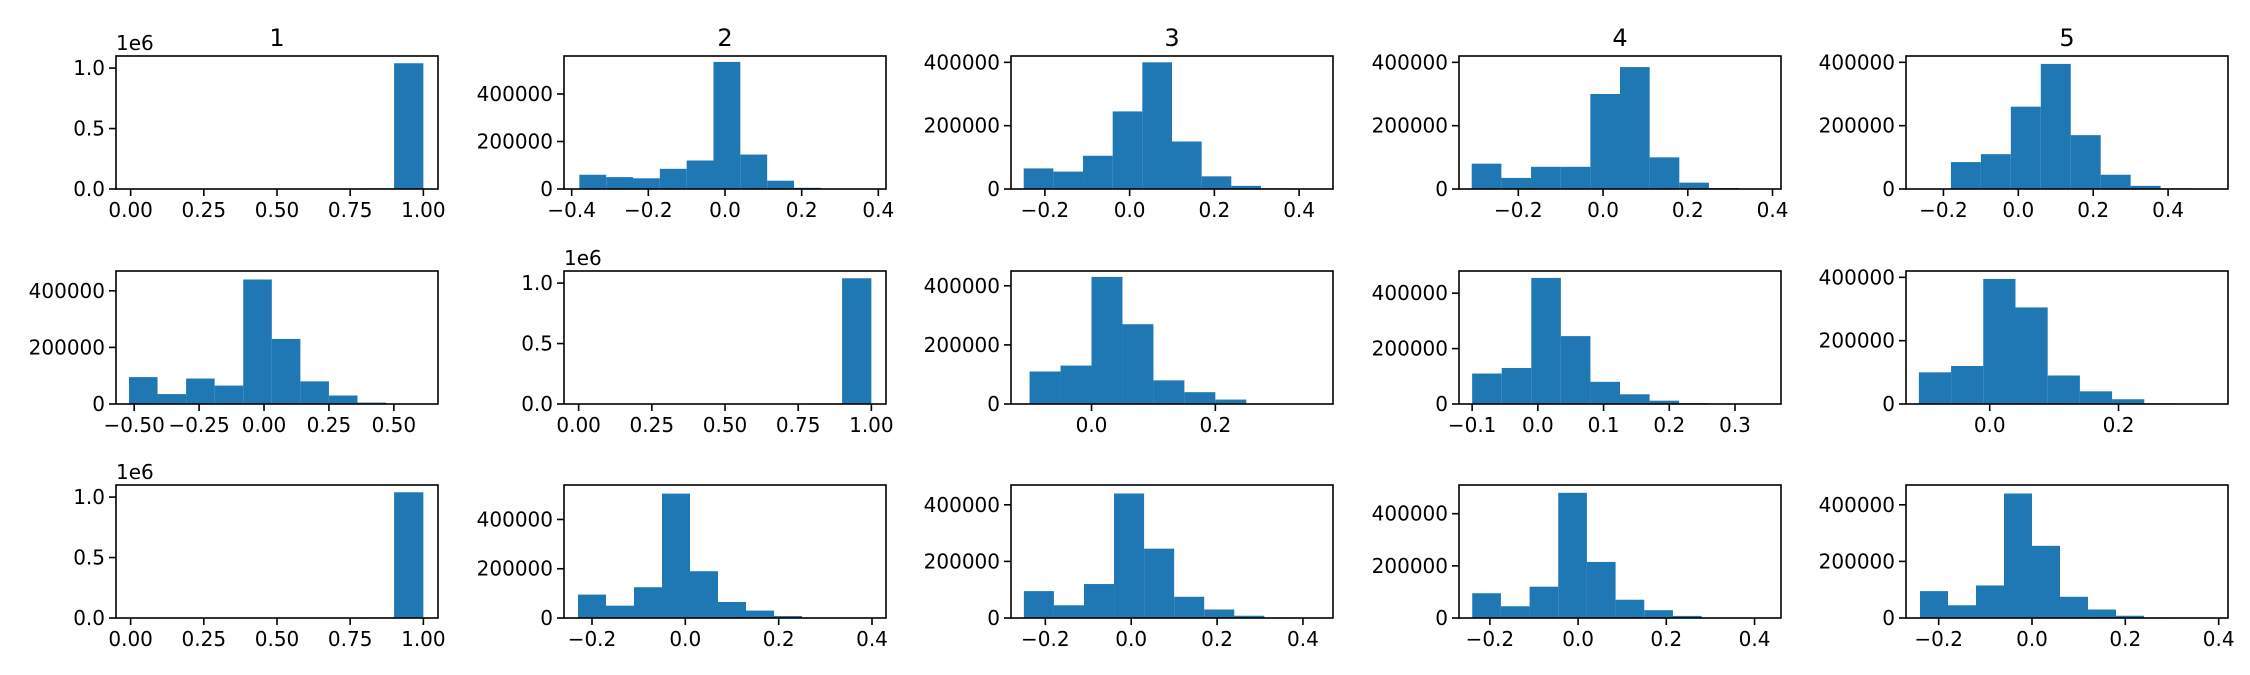 The image size is (2250, 675). What do you see at coordinates (1129, 123) in the screenshot?
I see `histogram-panel-r1c3: −0.2 0.0 0.2 0.4 0 200000 400000 3` at bounding box center [1129, 123].